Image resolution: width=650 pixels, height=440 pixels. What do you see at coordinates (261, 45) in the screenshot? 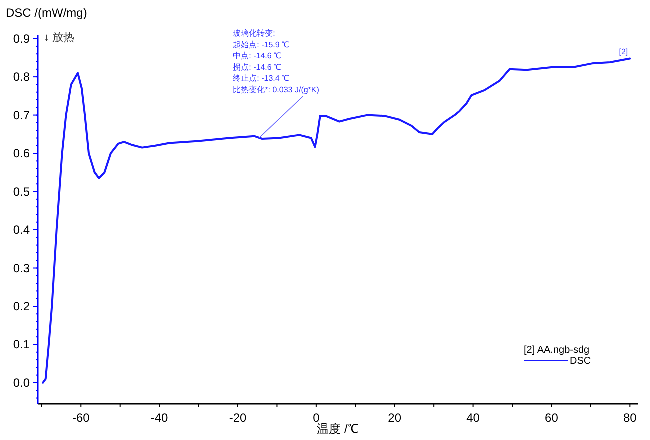
I see `annotation: 起始点: -15.9 ℃` at bounding box center [261, 45].